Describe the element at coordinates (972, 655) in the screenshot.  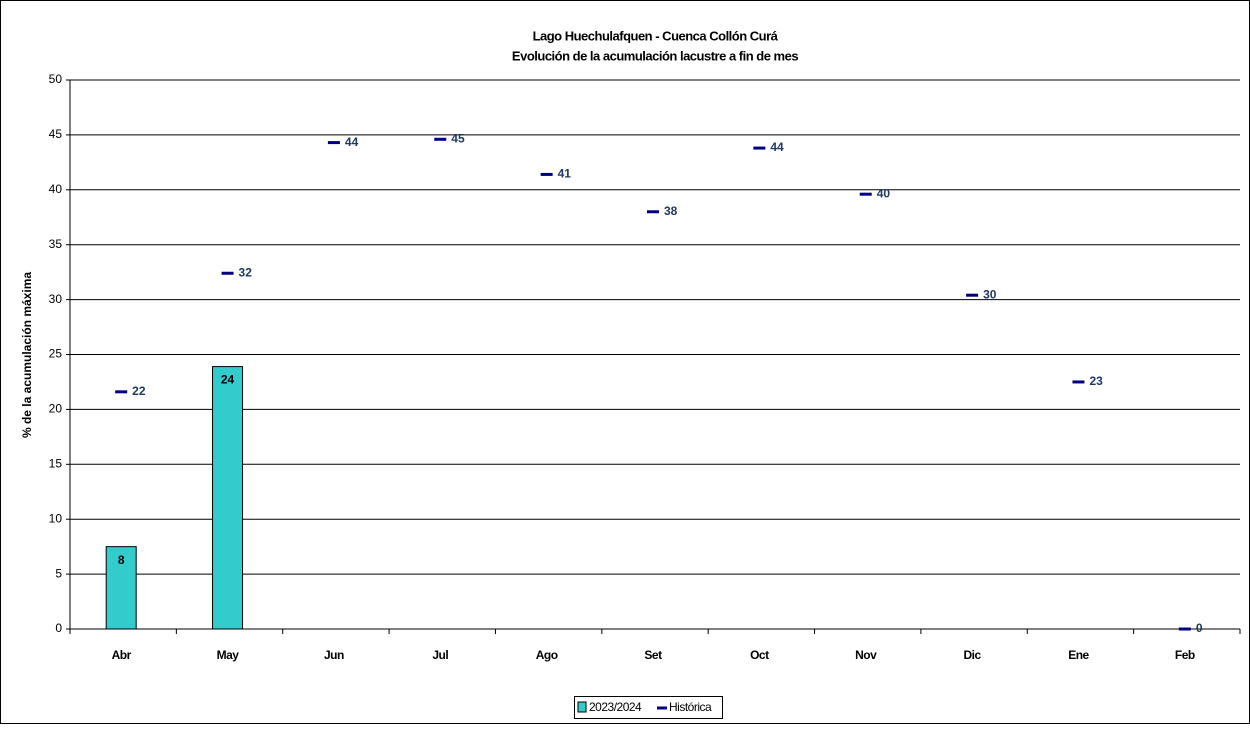
I see `x-tick-label: Dic` at that location.